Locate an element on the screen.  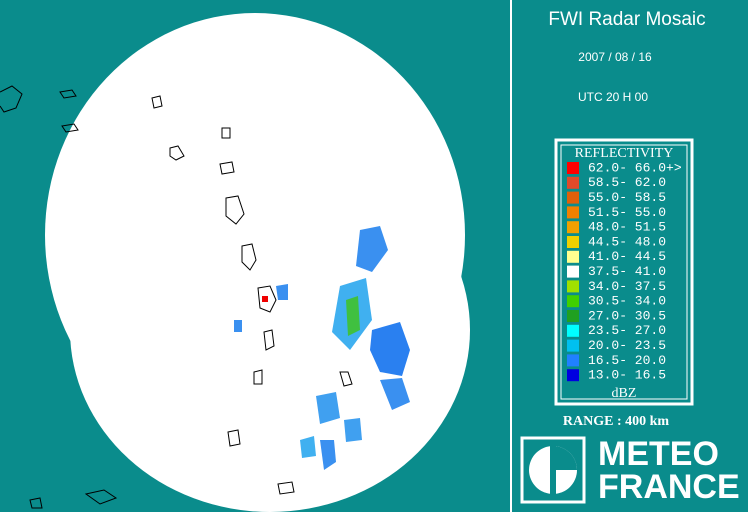
legend-unit: dBZ is located at coordinates (624, 393).